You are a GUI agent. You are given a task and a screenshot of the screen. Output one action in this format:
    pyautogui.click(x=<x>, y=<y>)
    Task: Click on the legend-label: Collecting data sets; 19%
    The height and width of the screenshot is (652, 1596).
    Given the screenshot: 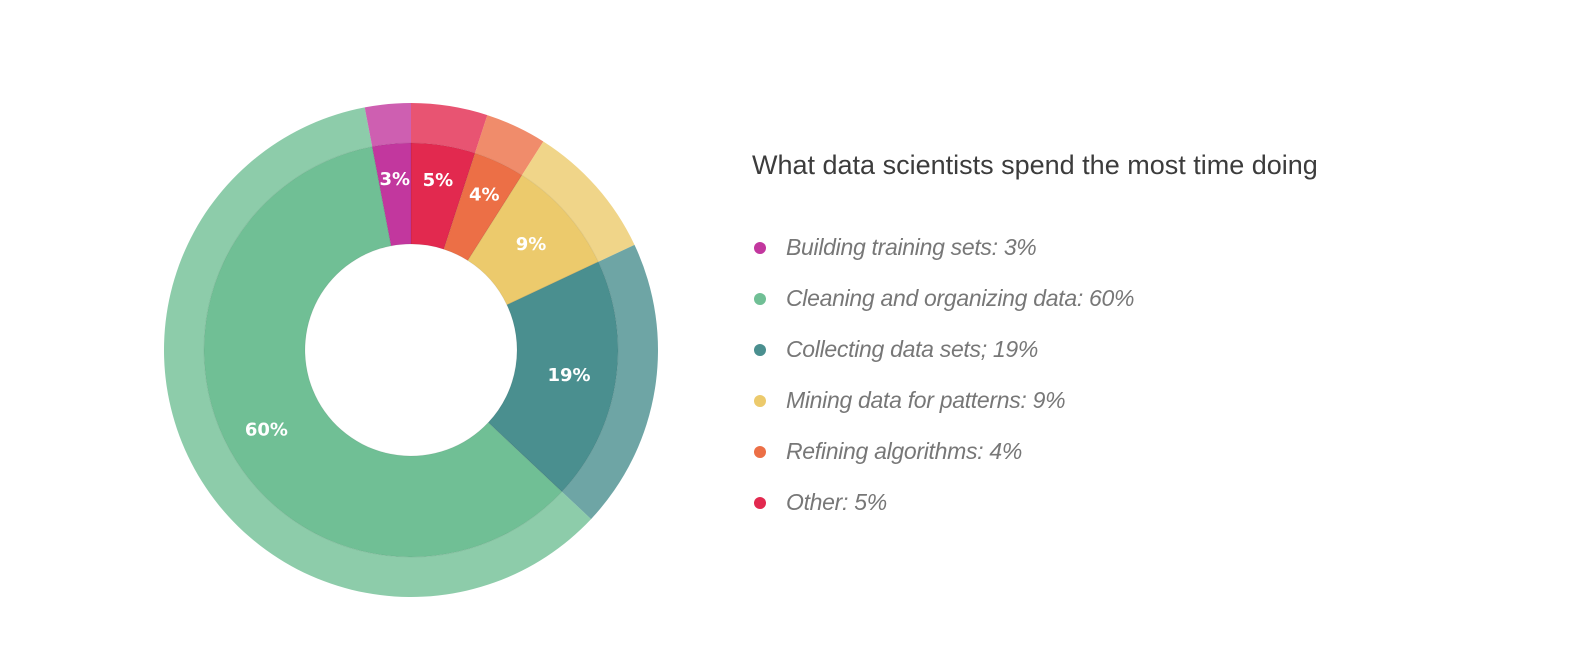 What is the action you would take?
    pyautogui.click(x=912, y=349)
    